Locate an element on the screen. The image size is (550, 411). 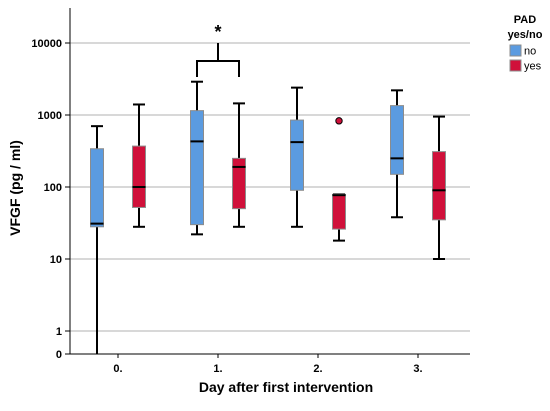
legend-label-no: no is located at coordinates (530, 52).